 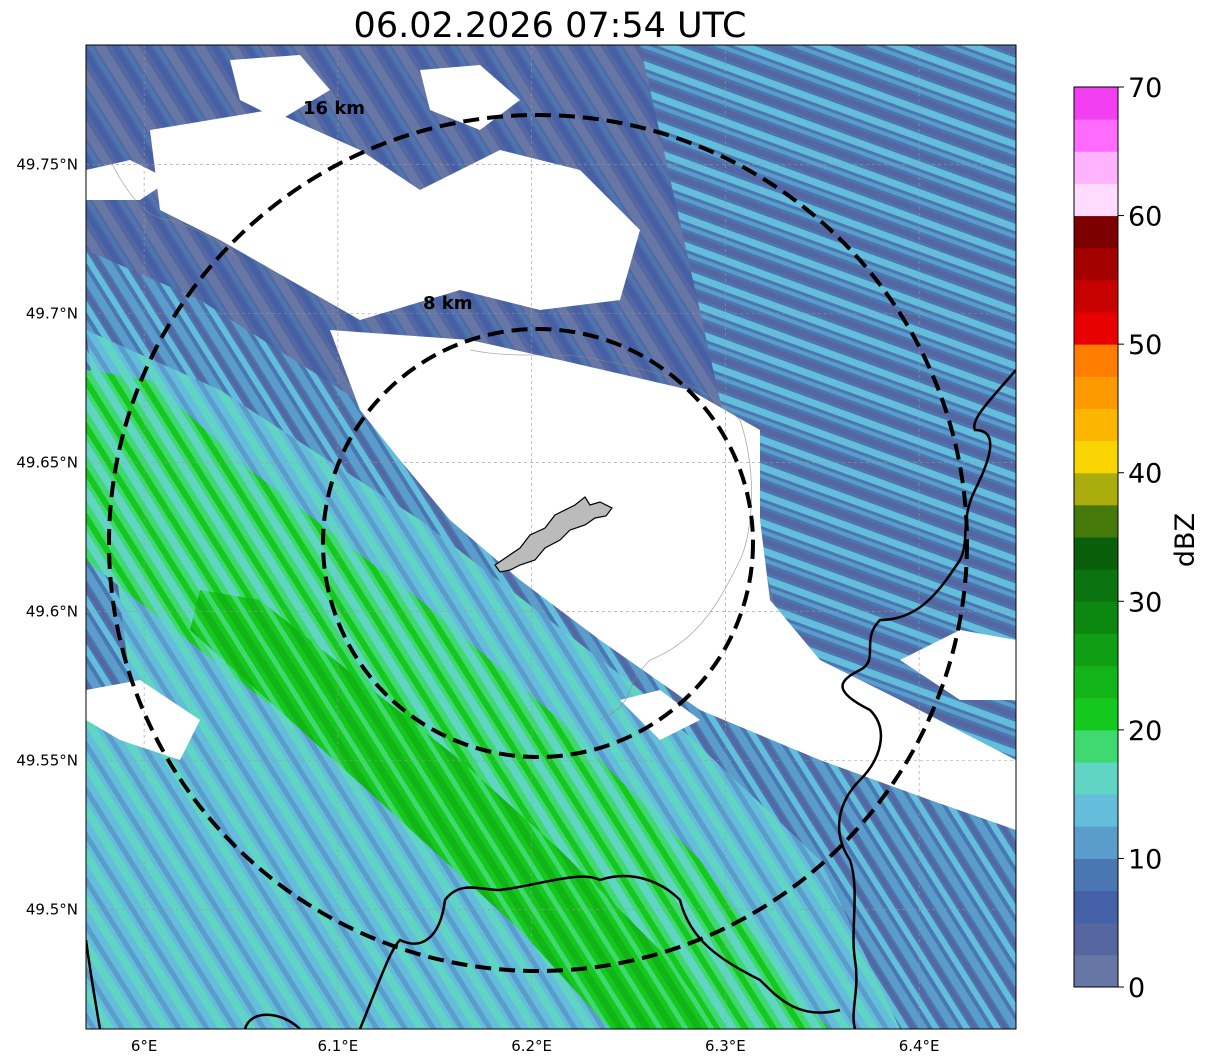 I want to click on colorbar-tick-label: 10, so click(x=1145, y=859).